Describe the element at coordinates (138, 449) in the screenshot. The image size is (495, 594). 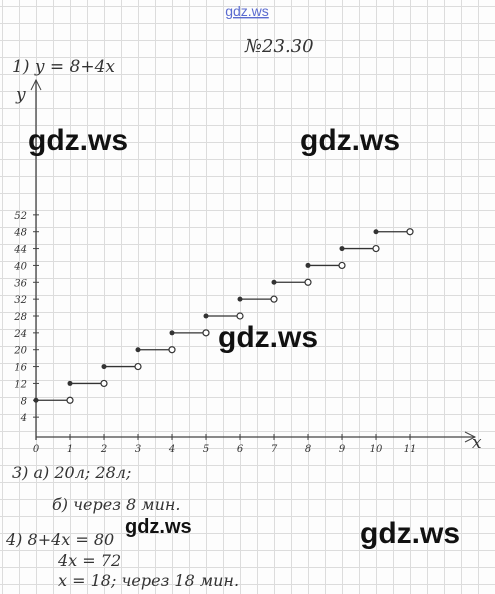
I see `x-tick-label: 3` at that location.